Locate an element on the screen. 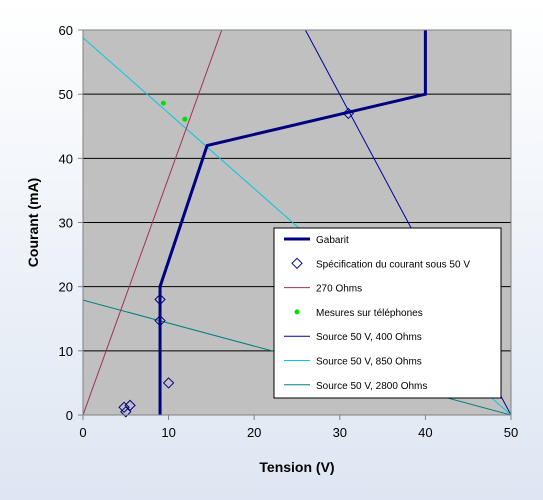 This screenshot has width=543, height=500. y-axis-ticks: 0 10 20 30 40 50 60 is located at coordinates (71, 223).